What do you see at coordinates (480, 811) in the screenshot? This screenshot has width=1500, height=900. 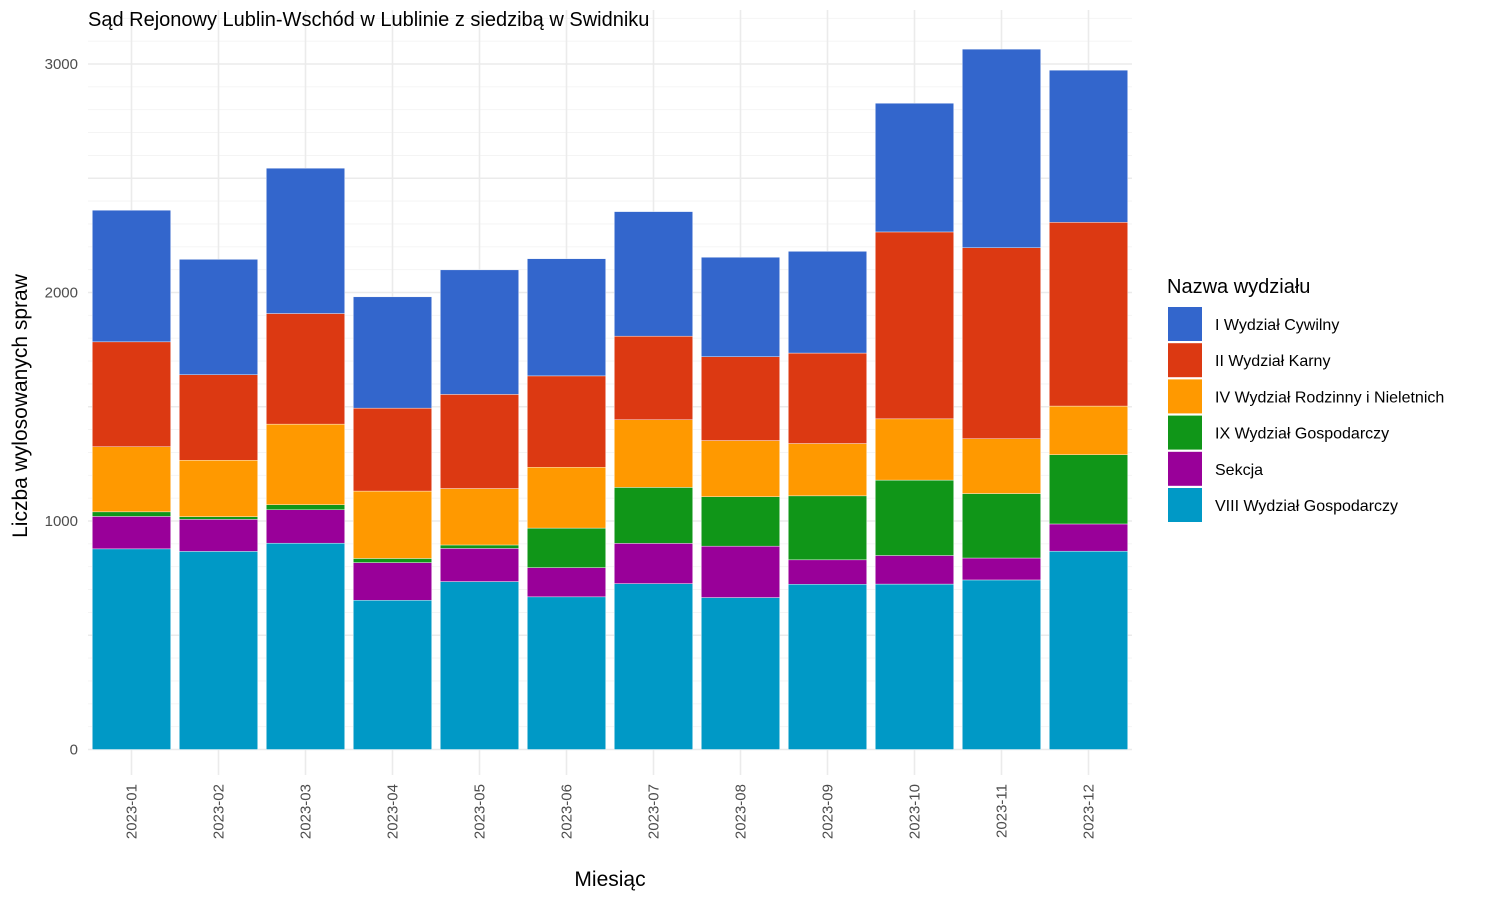 I see `x-tick-label: 2023-05` at bounding box center [480, 811].